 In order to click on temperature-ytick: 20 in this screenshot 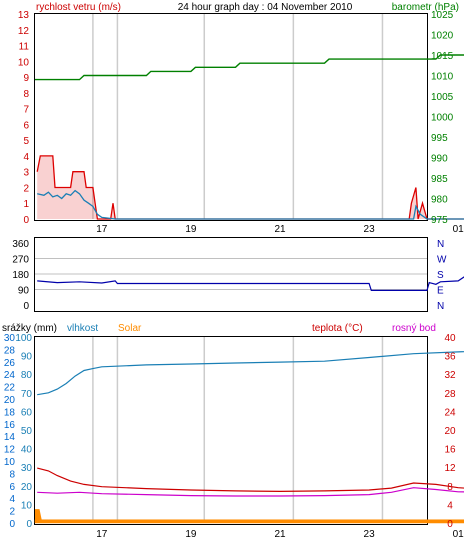, I will do `click(450, 431)`.